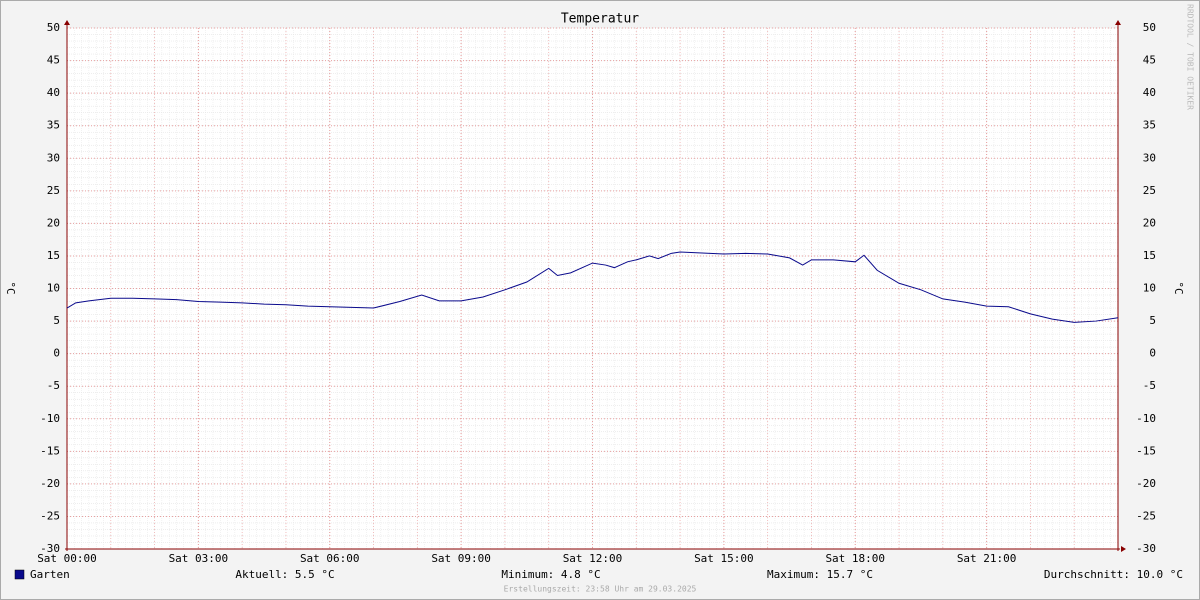 The height and width of the screenshot is (600, 1200). I want to click on x-tick-label: Sat 15:00, so click(724, 558).